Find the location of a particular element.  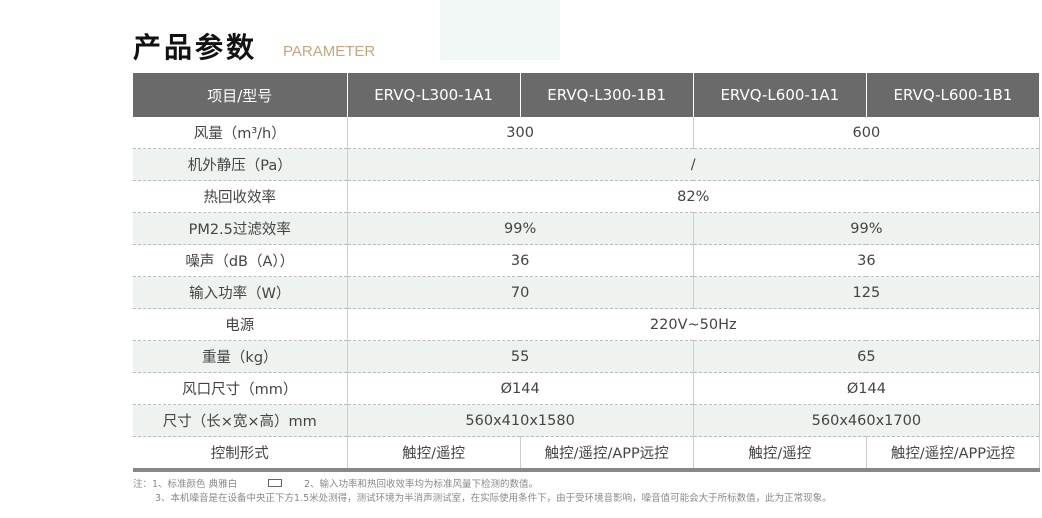

row-label: 输入功率（W） is located at coordinates (240, 292).